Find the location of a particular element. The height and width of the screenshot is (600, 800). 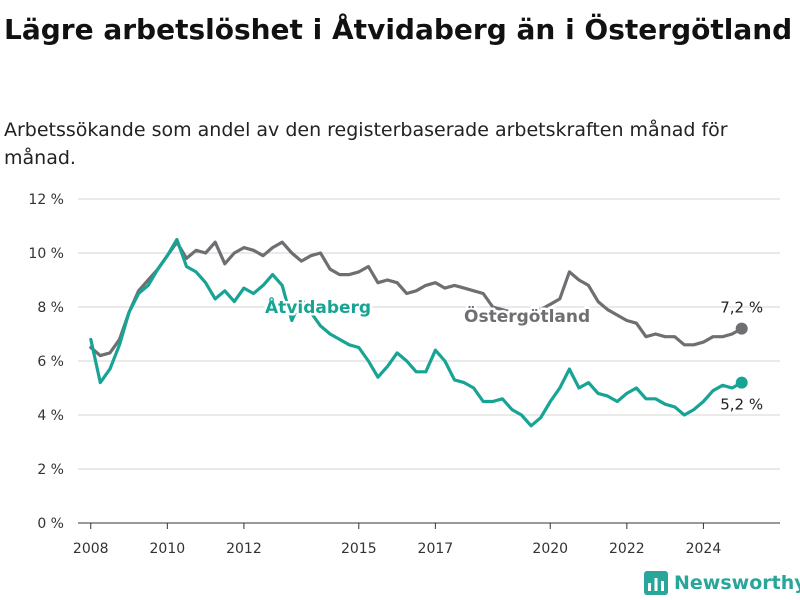

x-tick-label: 2010 is located at coordinates (168, 549).